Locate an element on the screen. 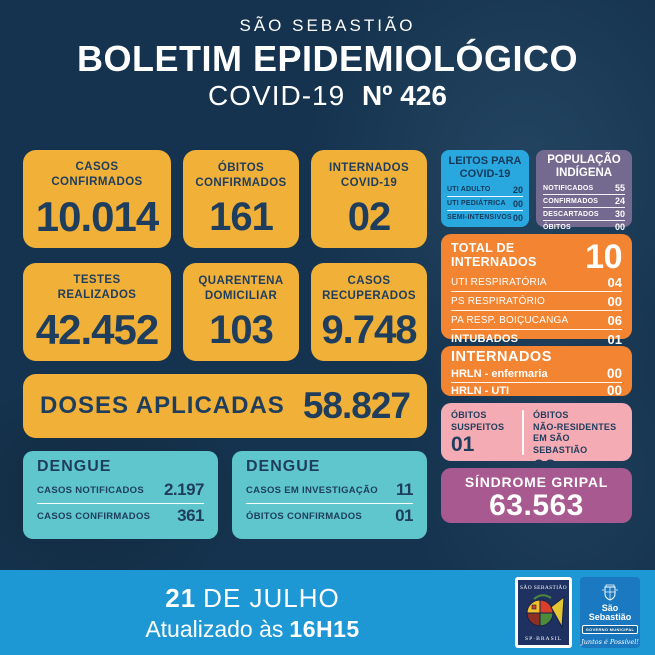 This screenshot has width=655, height=655. bulletin-number: Nº 426 is located at coordinates (404, 95).